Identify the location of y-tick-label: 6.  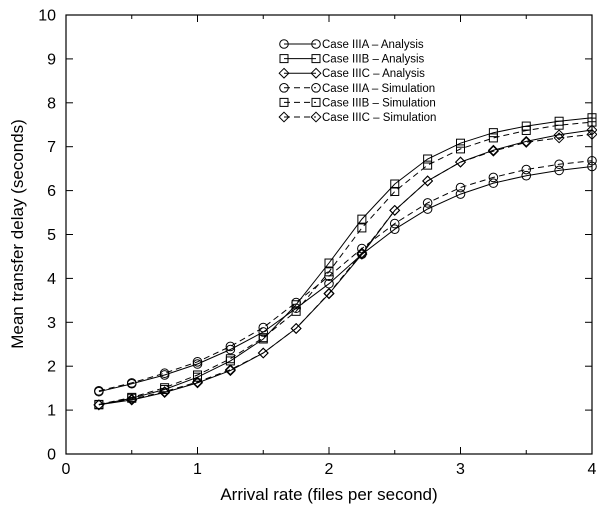
(51, 191).